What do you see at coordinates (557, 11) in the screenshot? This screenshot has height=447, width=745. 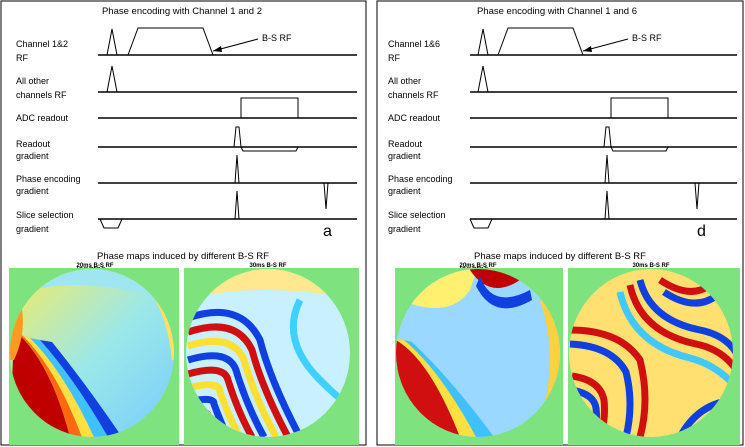 I see `panel-title: Phase encoding with Channel 1 and 6` at bounding box center [557, 11].